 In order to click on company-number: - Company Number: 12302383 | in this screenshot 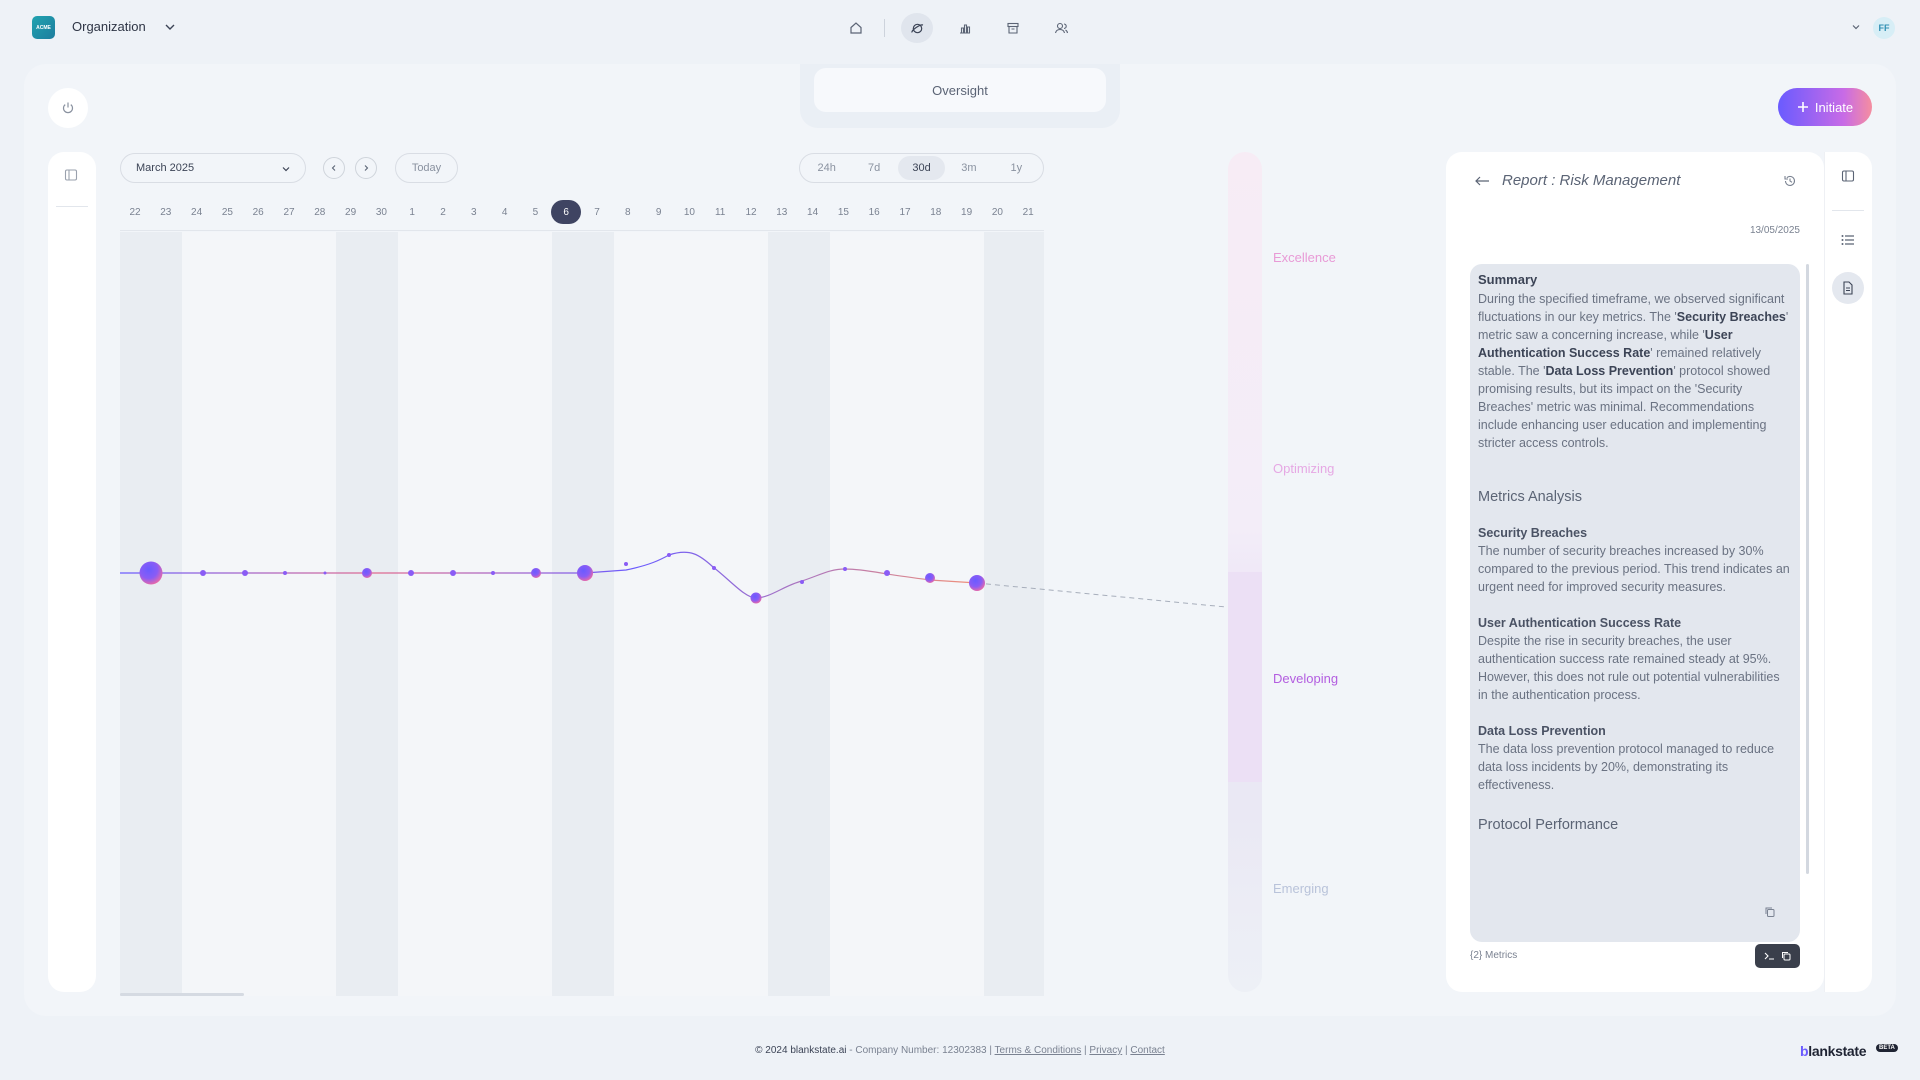, I will do `click(920, 1050)`.